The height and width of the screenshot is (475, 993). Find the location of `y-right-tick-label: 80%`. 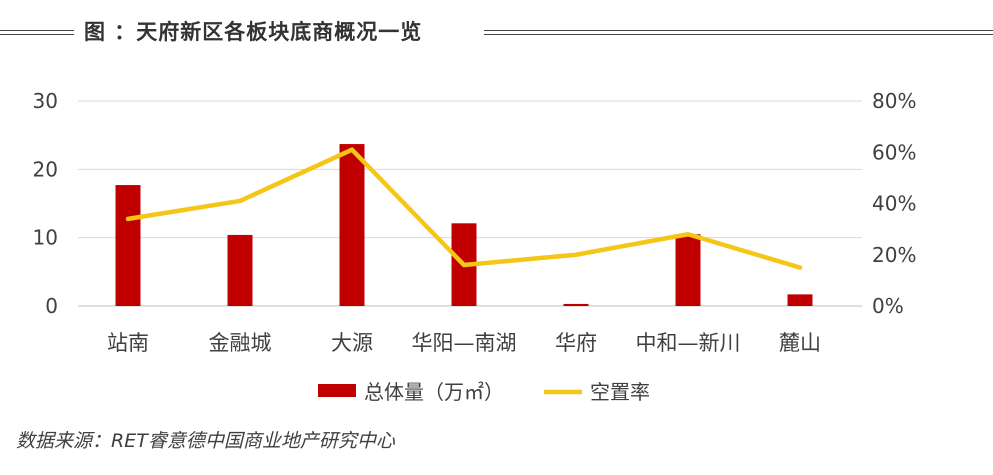

y-right-tick-label: 80% is located at coordinates (894, 101).